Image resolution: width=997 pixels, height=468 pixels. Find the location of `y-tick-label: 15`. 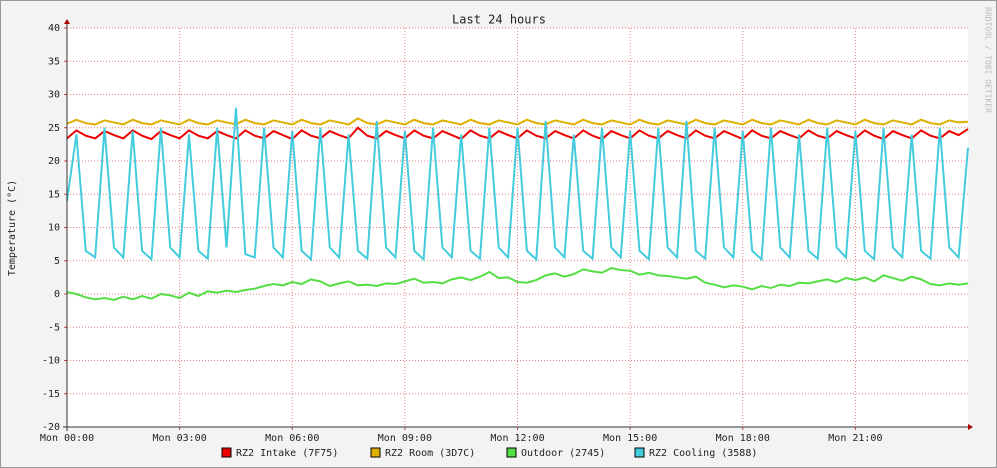

y-tick-label: 15 is located at coordinates (54, 194).